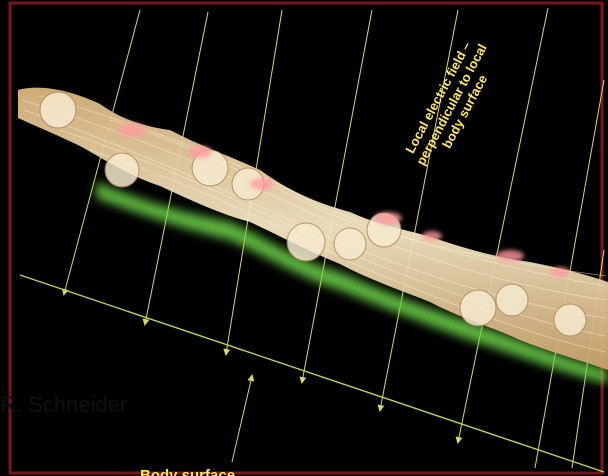 The height and width of the screenshot is (476, 608). What do you see at coordinates (243, 418) in the screenshot?
I see `surface-label-arrow` at bounding box center [243, 418].